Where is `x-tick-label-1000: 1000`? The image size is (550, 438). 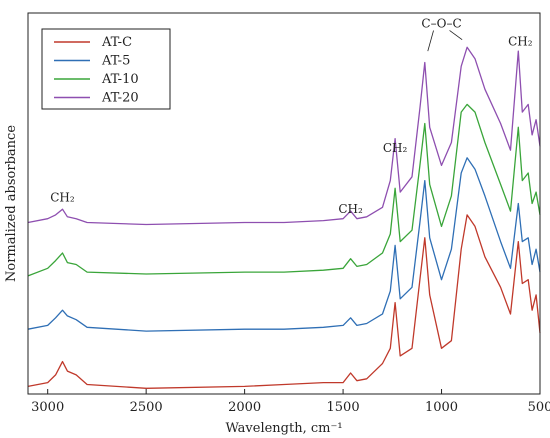
x-tick-label-1000: 1000 is located at coordinates (441, 407).